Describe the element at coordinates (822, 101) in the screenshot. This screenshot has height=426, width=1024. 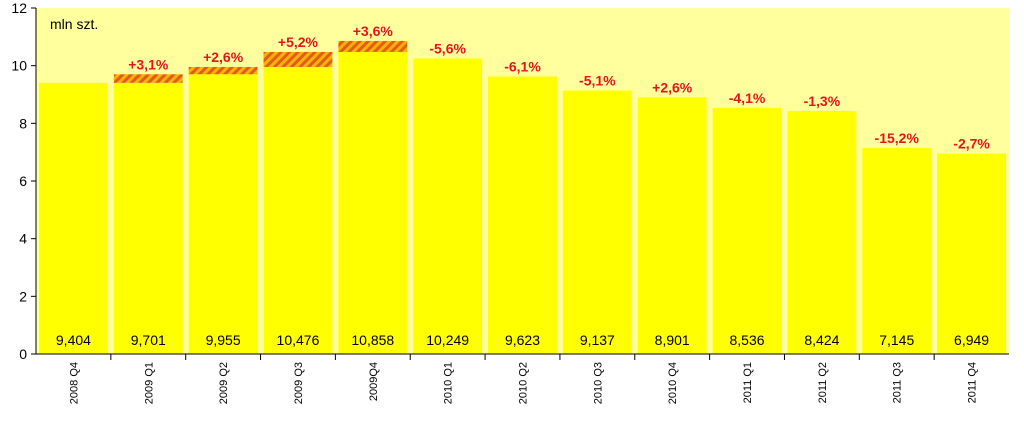
I see `change-label-10: -1,3%` at that location.